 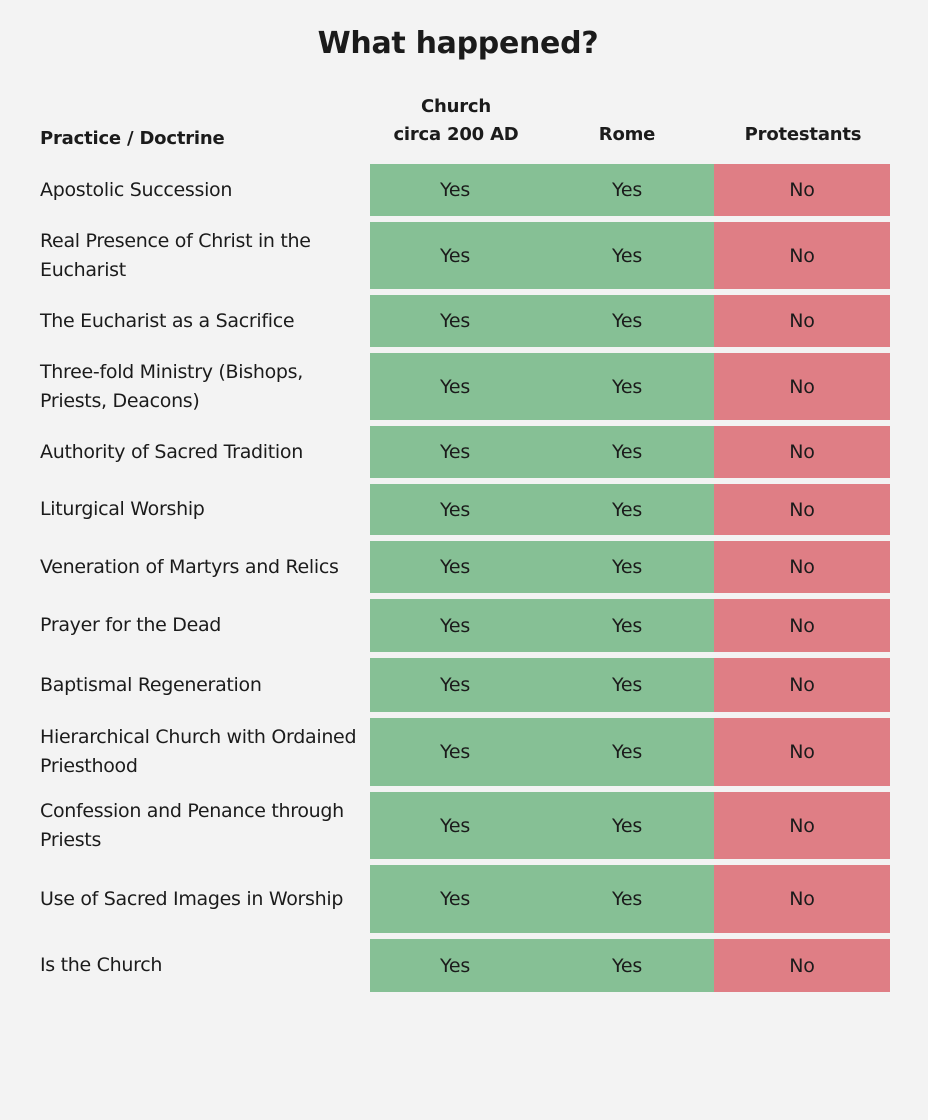 I want to click on header-church-circa-200-ad: Church circa 200 AD, so click(x=456, y=129).